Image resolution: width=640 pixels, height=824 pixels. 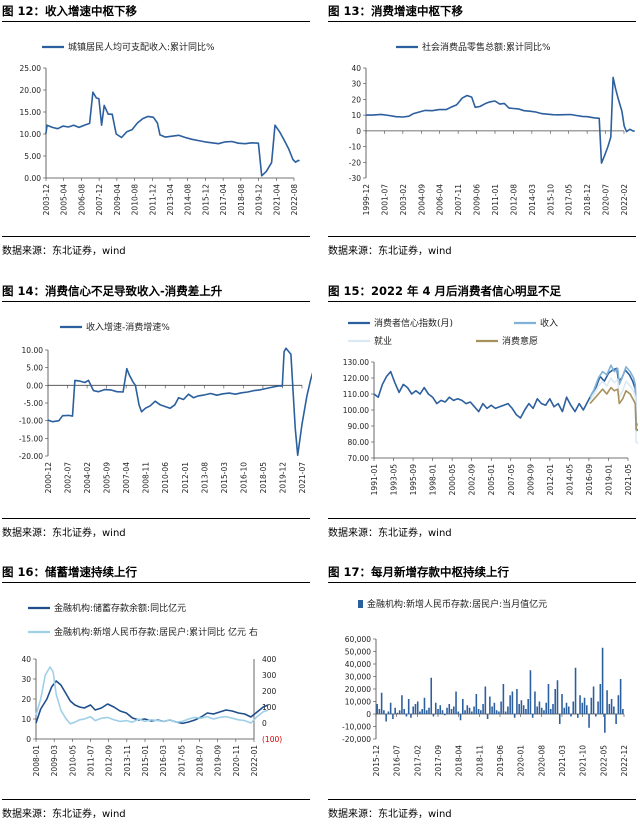 I want to click on legend-label: 就业, so click(x=383, y=341).